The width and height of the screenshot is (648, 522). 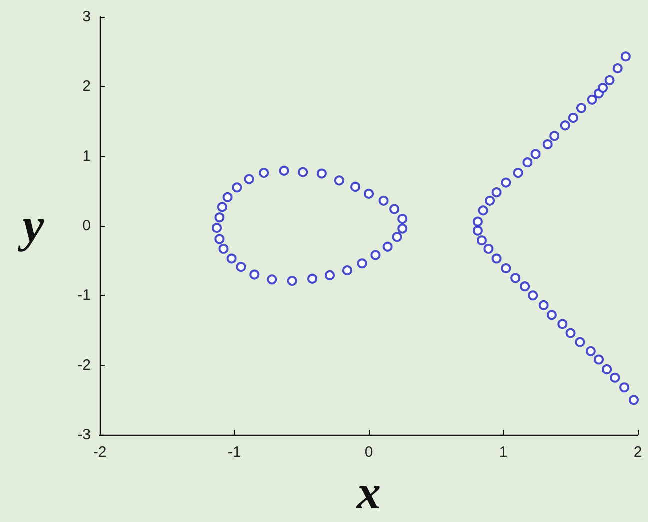 I want to click on y-tick-label: -1, so click(x=84, y=295).